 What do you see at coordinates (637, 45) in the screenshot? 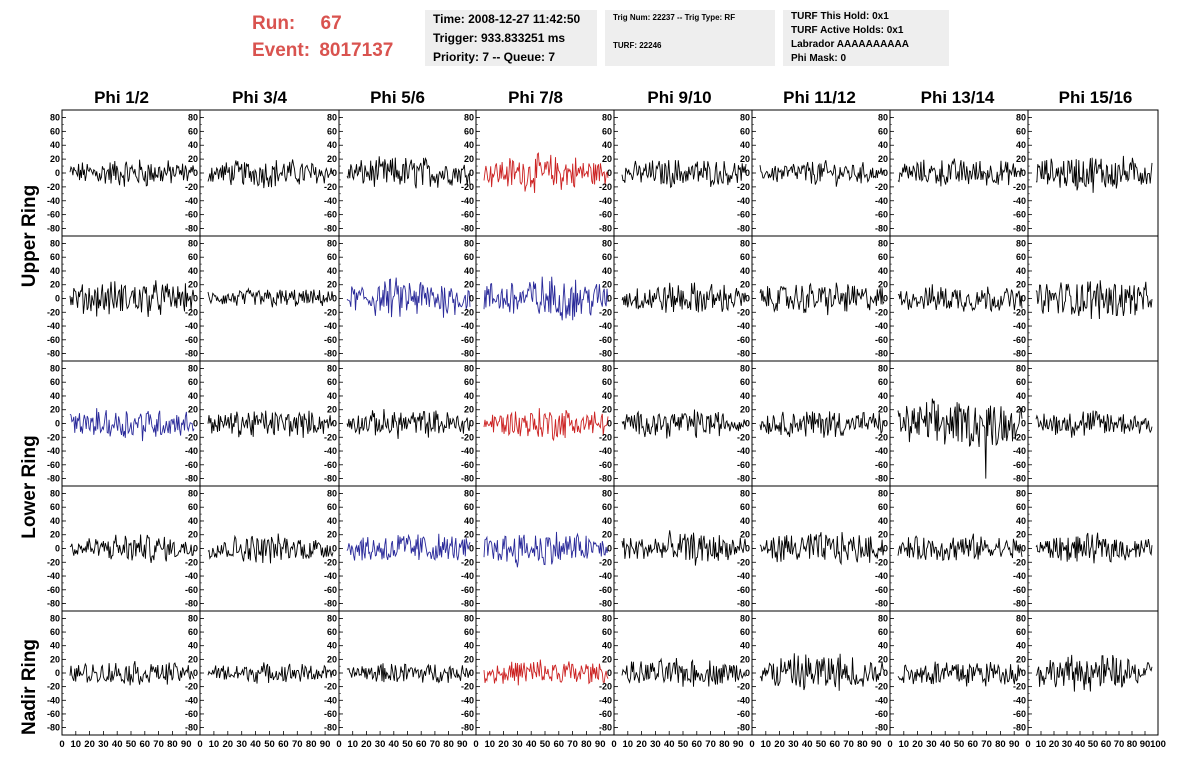
I see `turf-text: TURF: 22246` at bounding box center [637, 45].